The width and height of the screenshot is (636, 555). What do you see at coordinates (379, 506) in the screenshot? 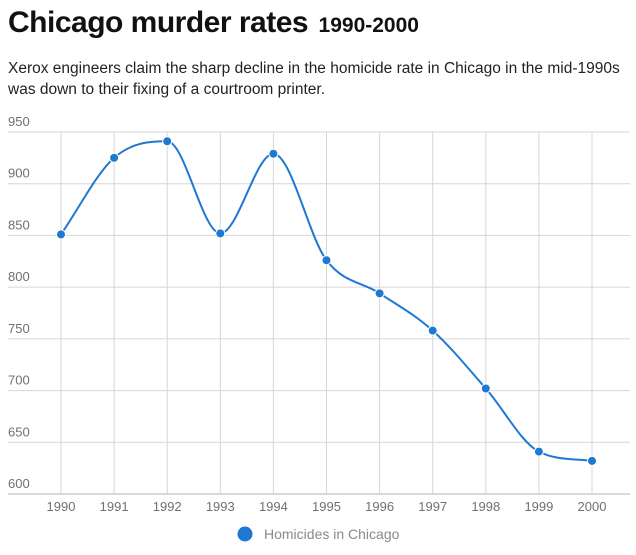
I see `x-tick-label-1996: 1996` at bounding box center [379, 506].